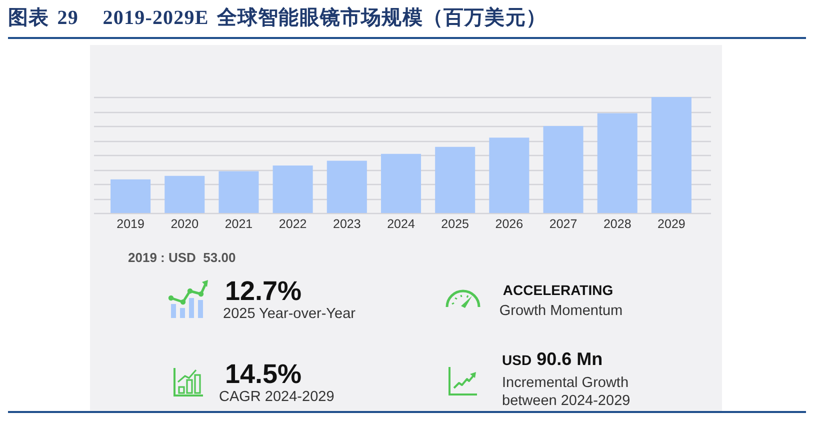  What do you see at coordinates (558, 290) in the screenshot?
I see `text: ACCELERATING` at bounding box center [558, 290].